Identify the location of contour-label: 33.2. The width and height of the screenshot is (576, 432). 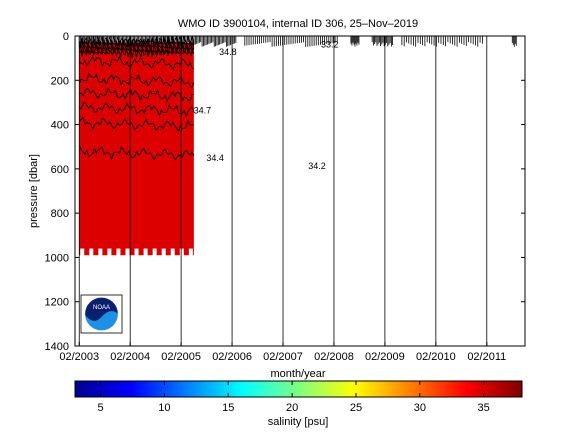
(330, 45).